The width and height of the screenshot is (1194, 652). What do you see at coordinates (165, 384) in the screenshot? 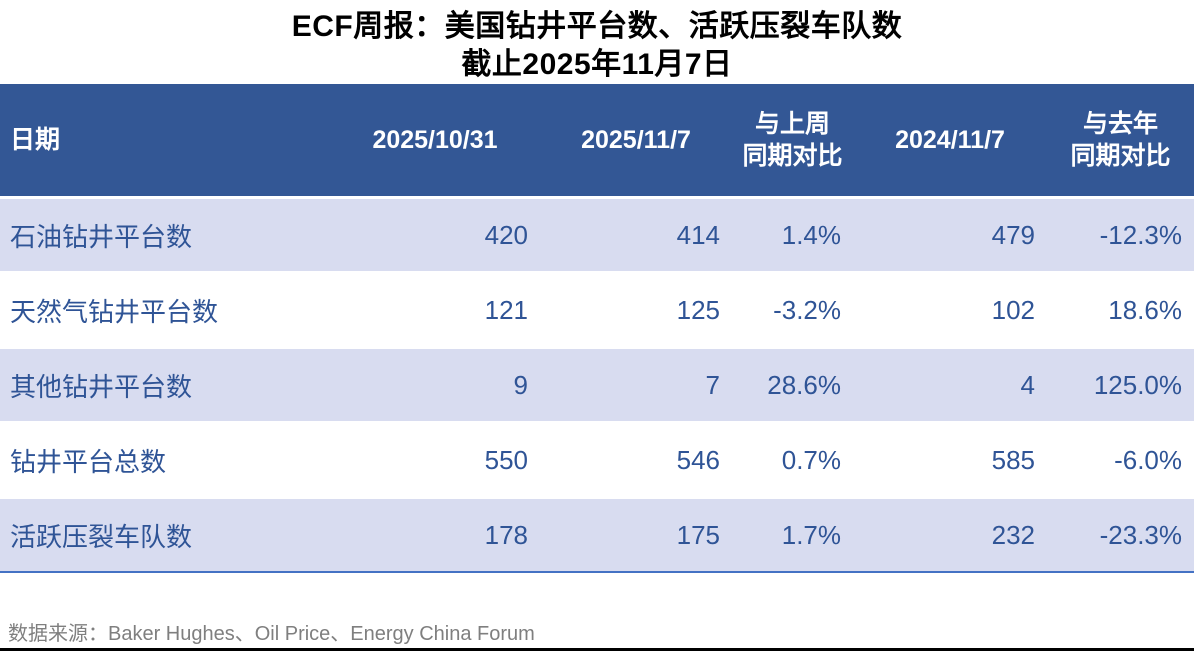
I see `row-label: 其他钻井平台数` at bounding box center [165, 384].